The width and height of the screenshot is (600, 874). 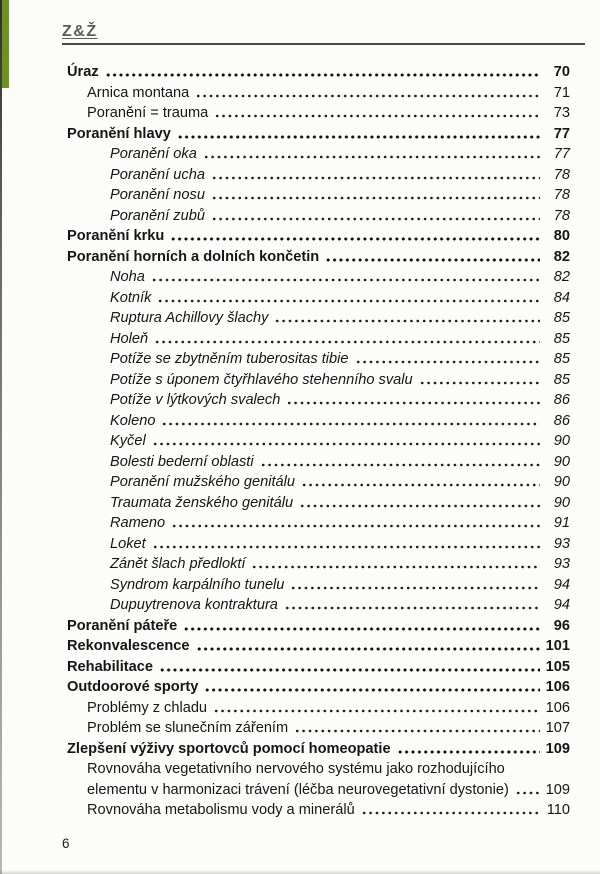 I want to click on toc-entry-page: 73, so click(x=561, y=113).